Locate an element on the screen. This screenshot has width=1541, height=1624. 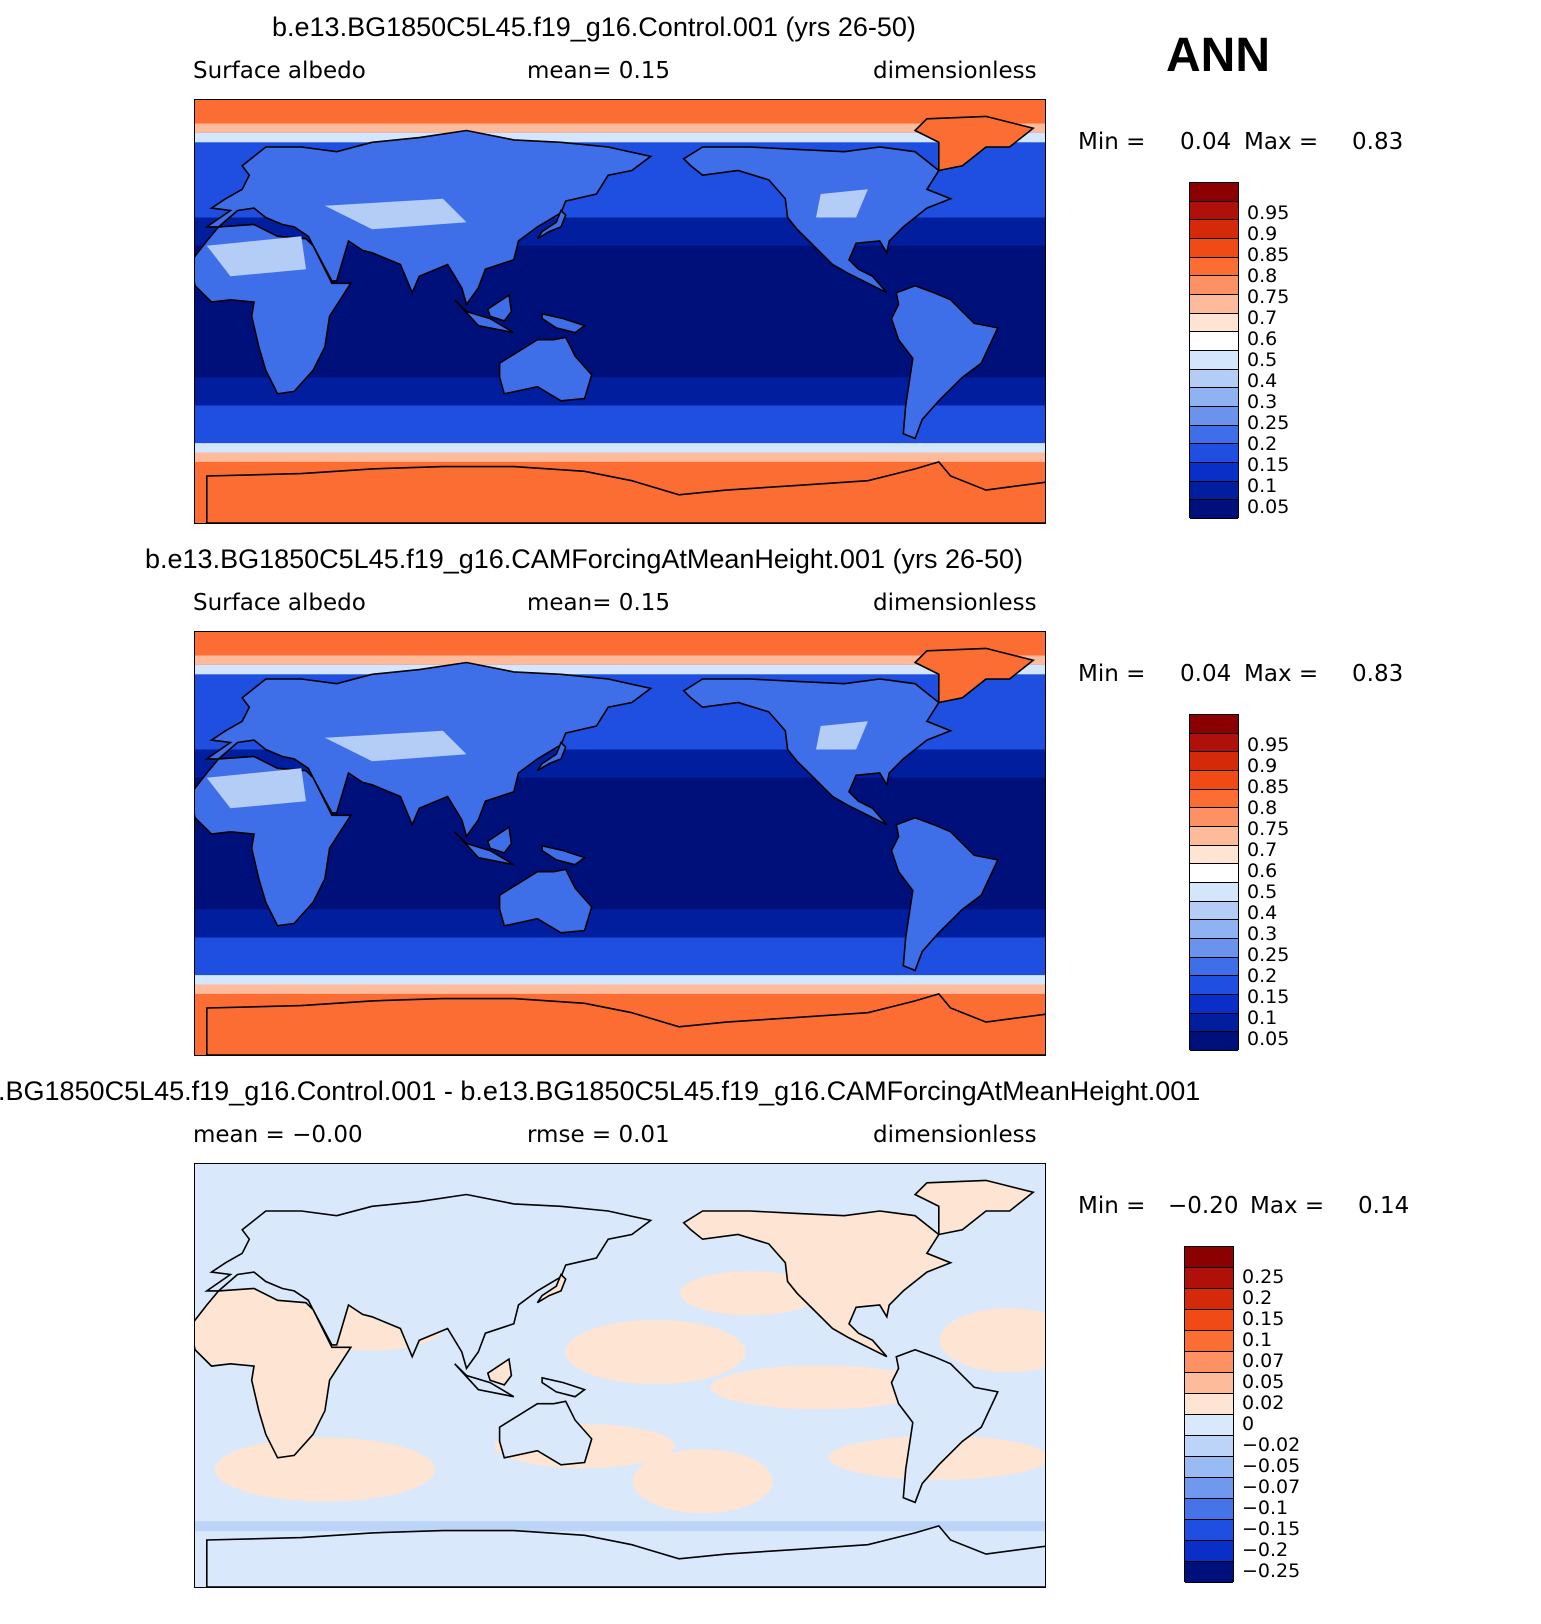
colorbar-label: −0.1 is located at coordinates (1265, 1508).